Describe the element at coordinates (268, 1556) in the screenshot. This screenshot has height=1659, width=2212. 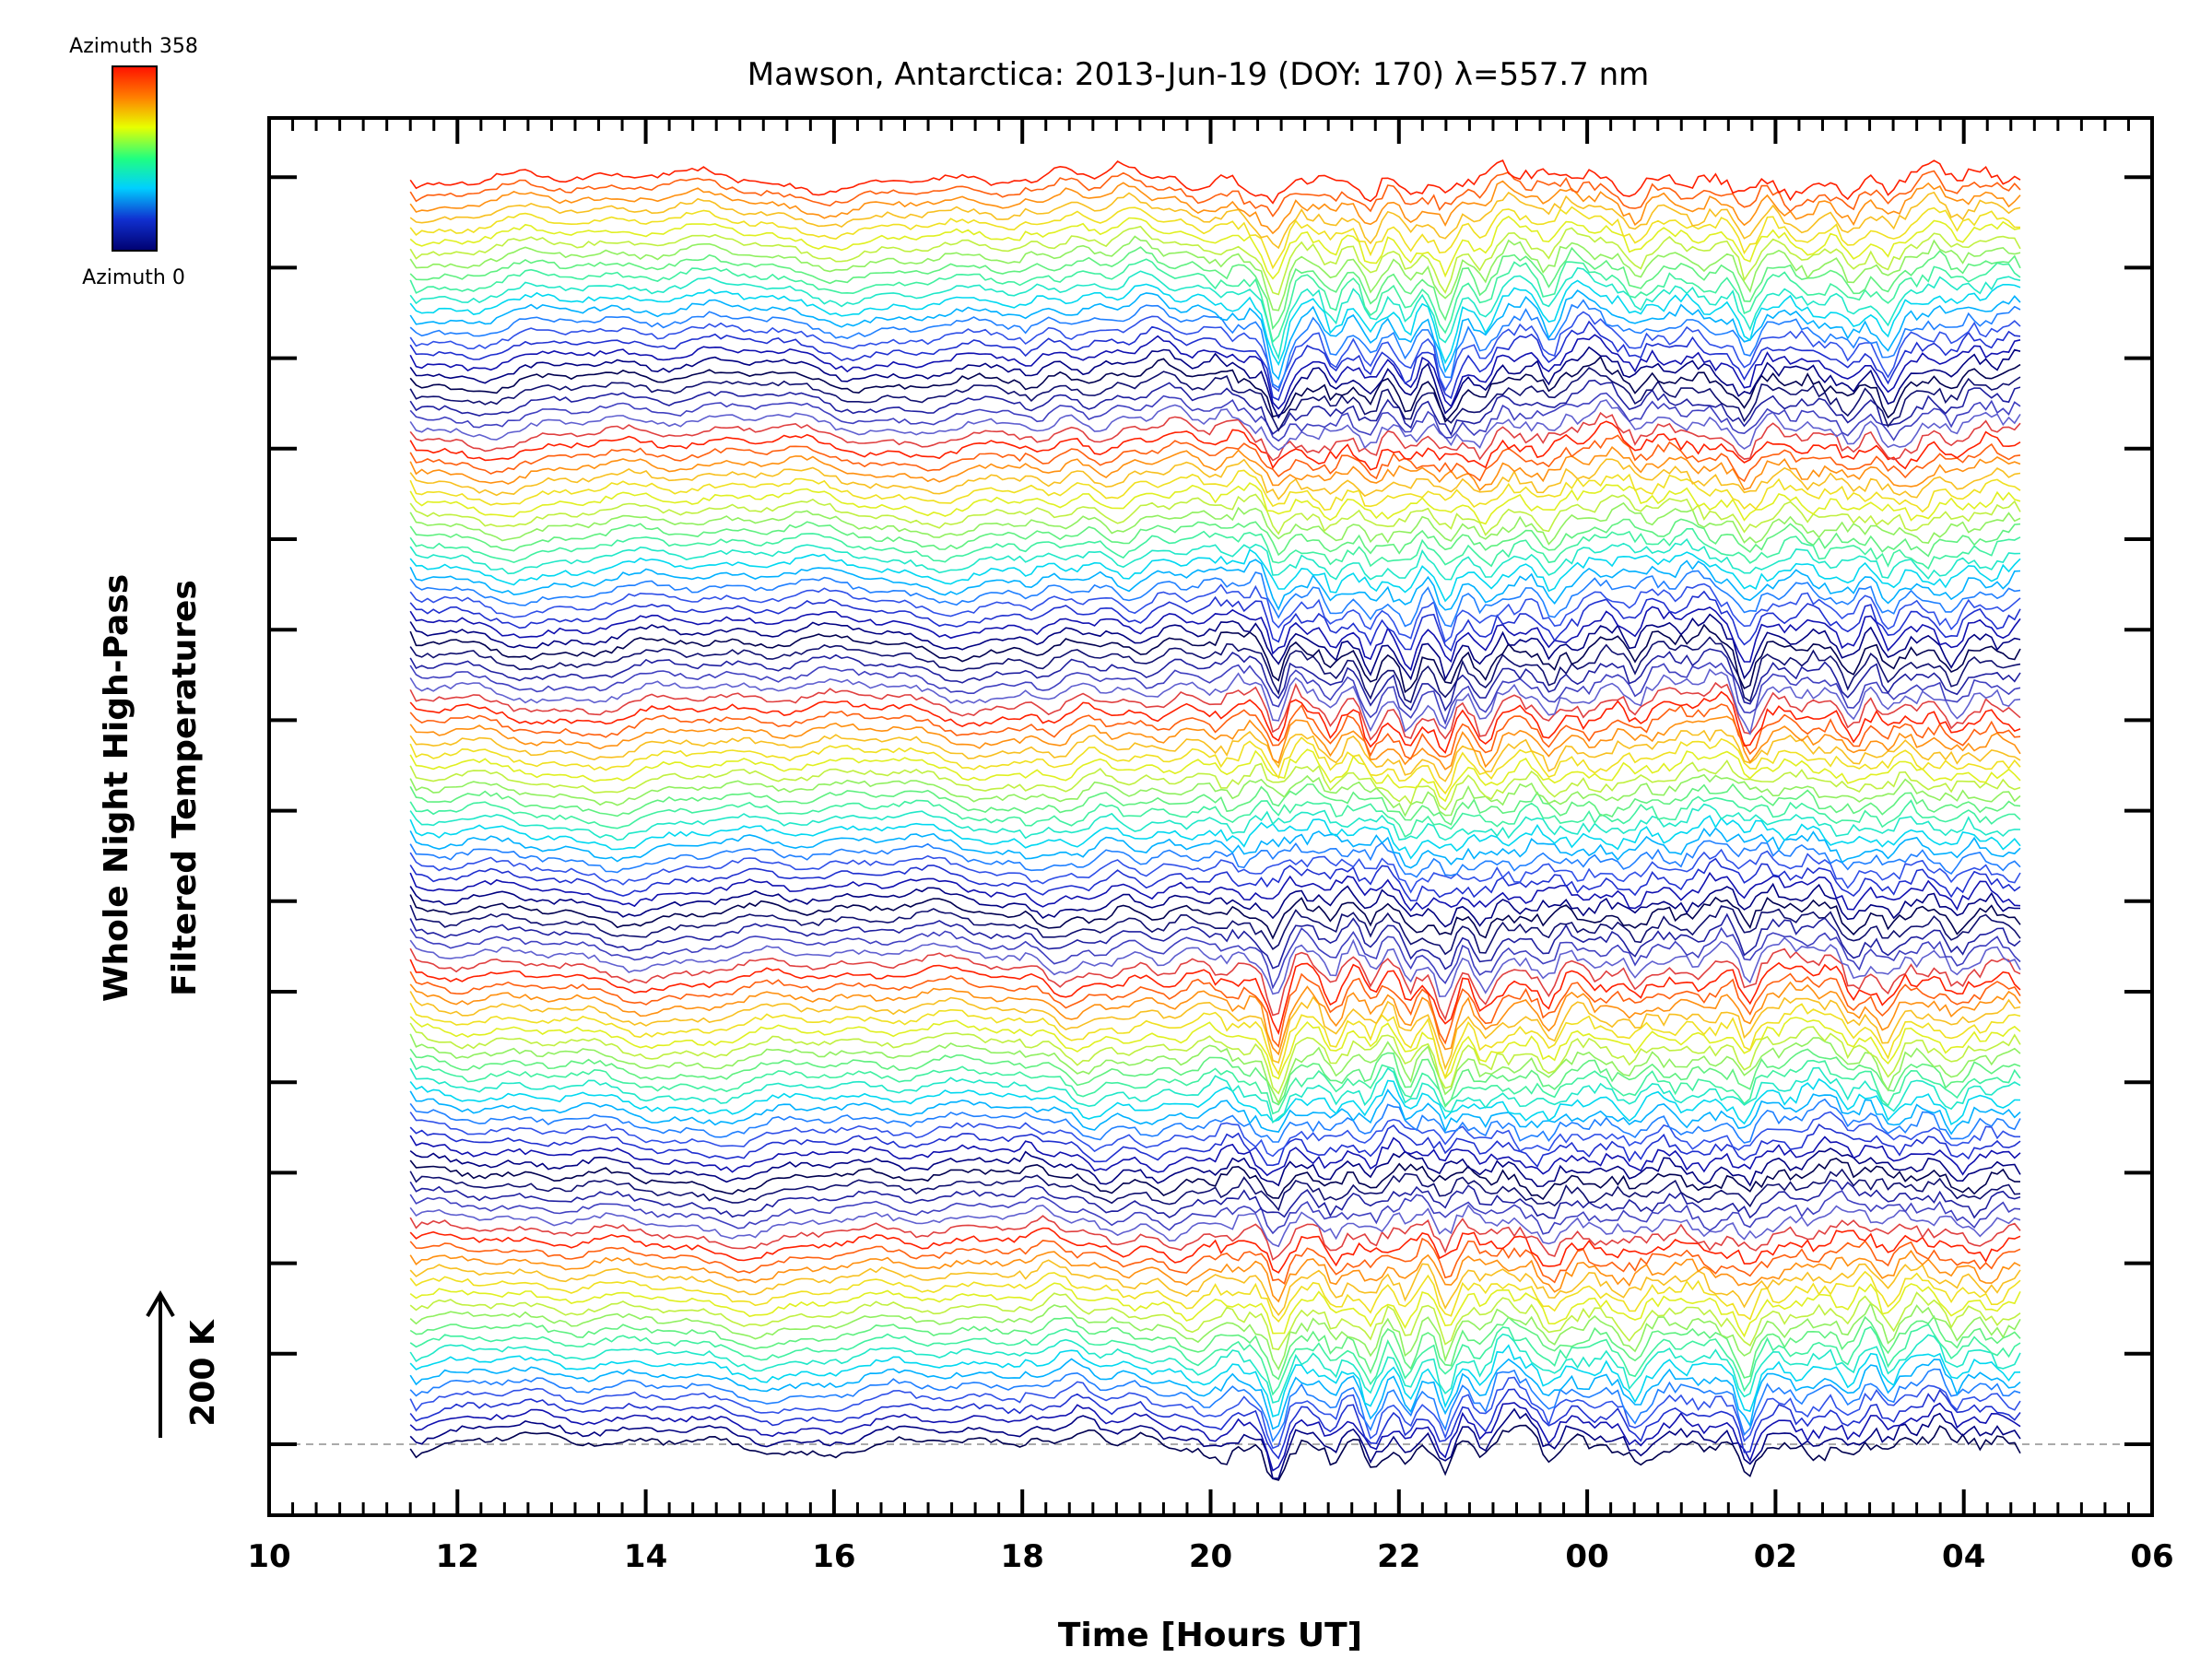
I see `x-tick-label: 10` at that location.